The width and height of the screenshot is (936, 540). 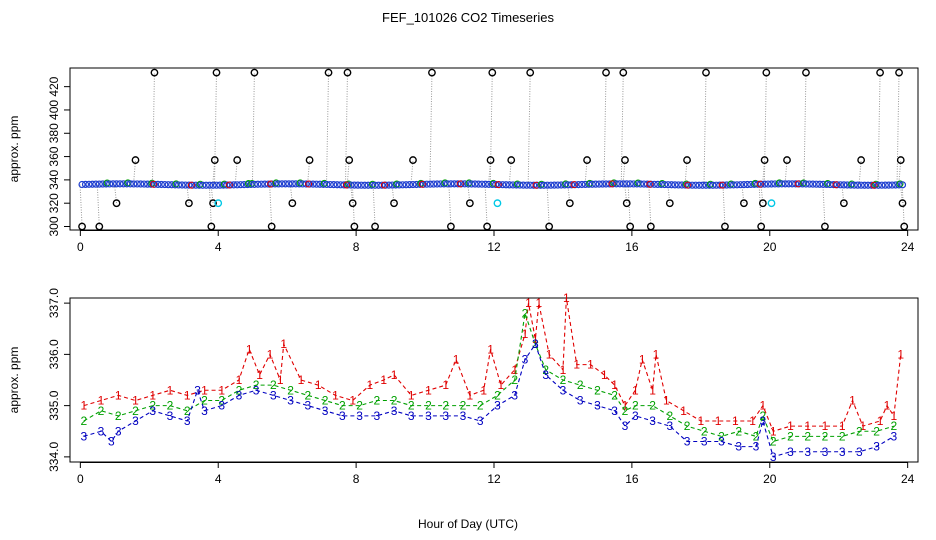 What do you see at coordinates (908, 479) in the screenshot?
I see `x-tick-label: 24` at bounding box center [908, 479].